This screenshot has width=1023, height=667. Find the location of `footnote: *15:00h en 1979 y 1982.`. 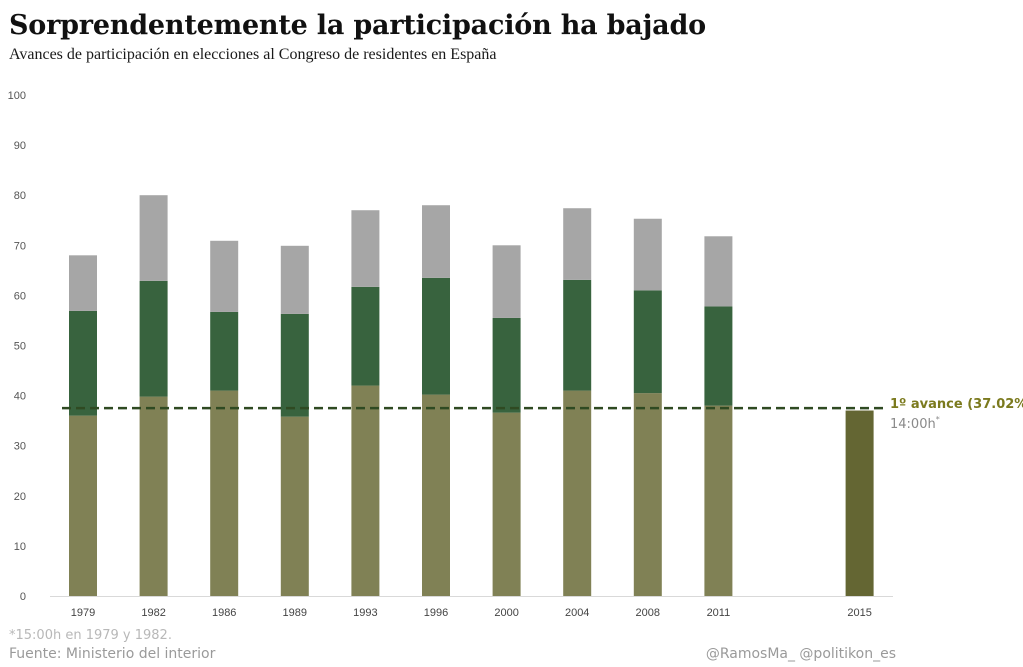

footnote: *15:00h en 1979 y 1982. is located at coordinates (90, 635).